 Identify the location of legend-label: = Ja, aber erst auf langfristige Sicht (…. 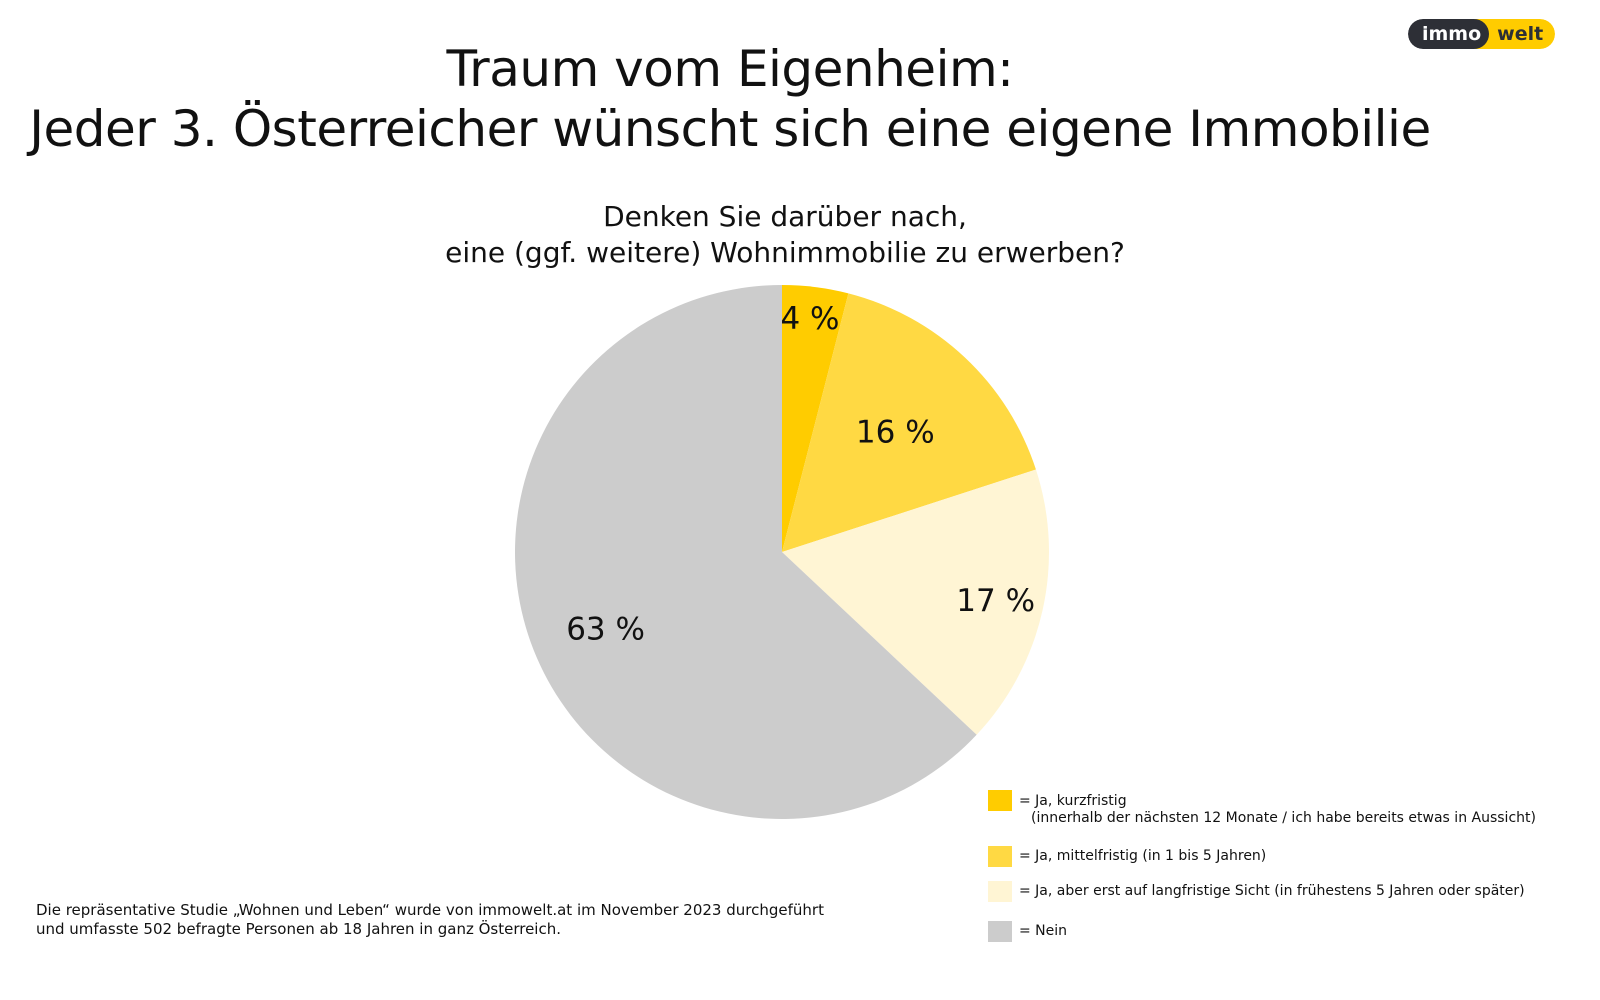
(1272, 891).